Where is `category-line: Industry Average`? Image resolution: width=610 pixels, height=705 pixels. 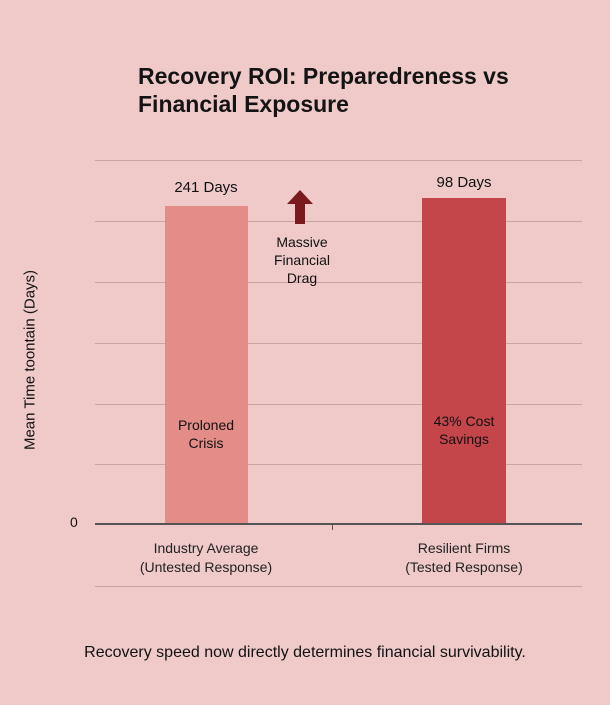
category-line: Industry Average is located at coordinates (206, 548).